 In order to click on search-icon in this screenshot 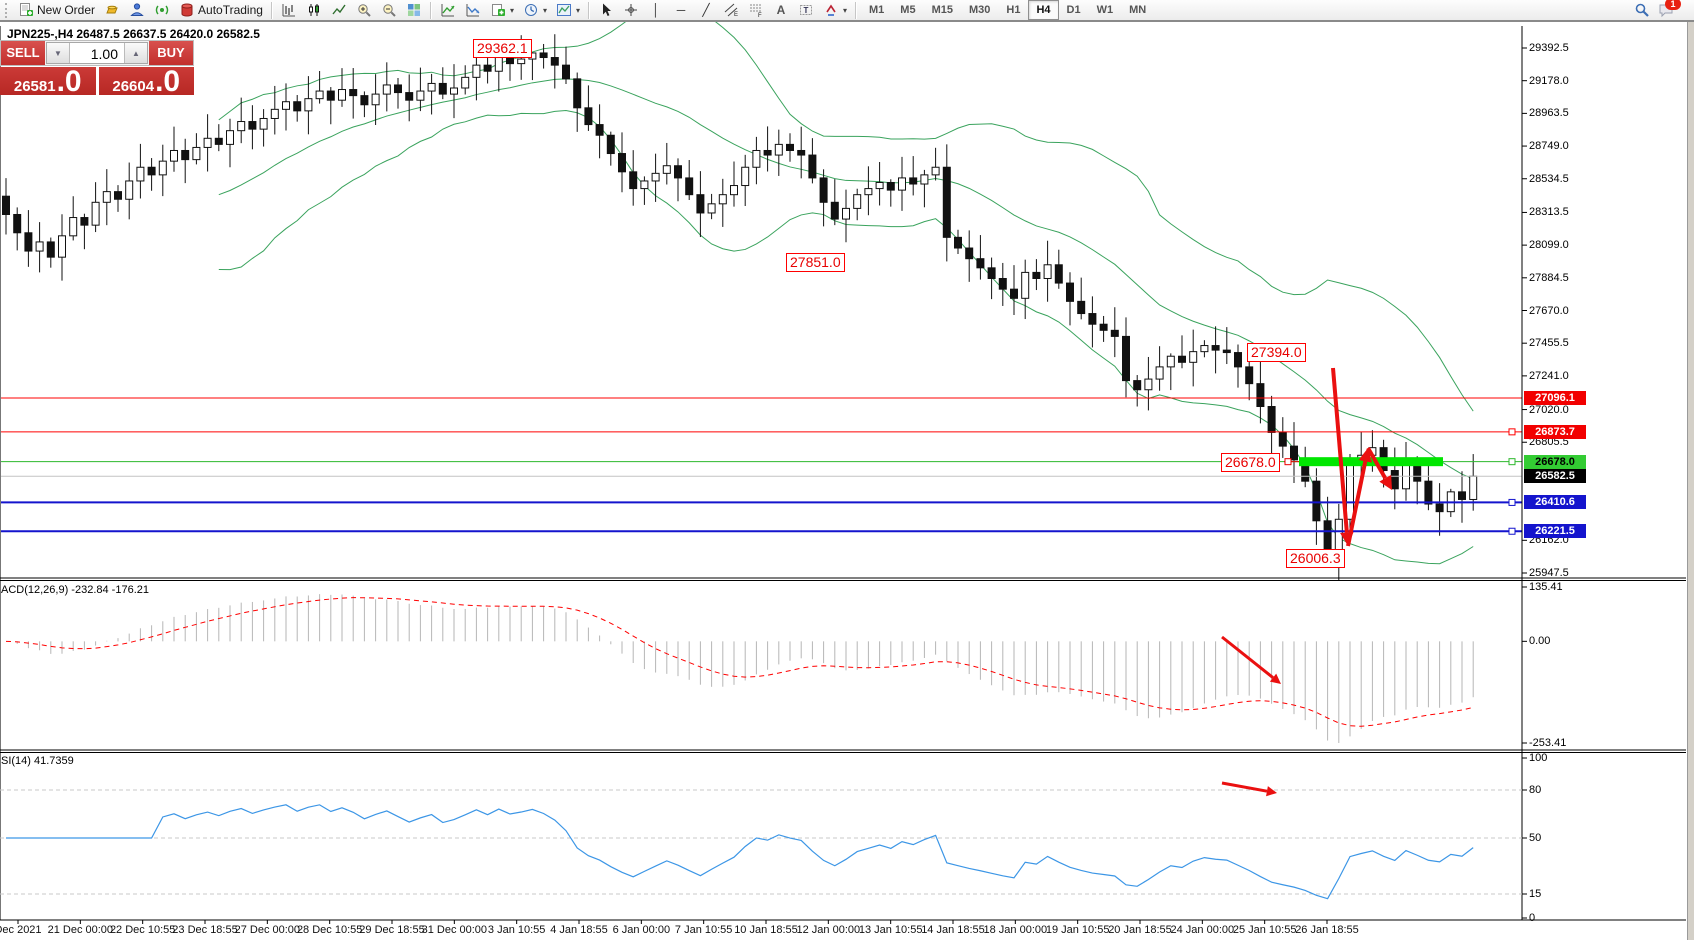, I will do `click(1642, 10)`.